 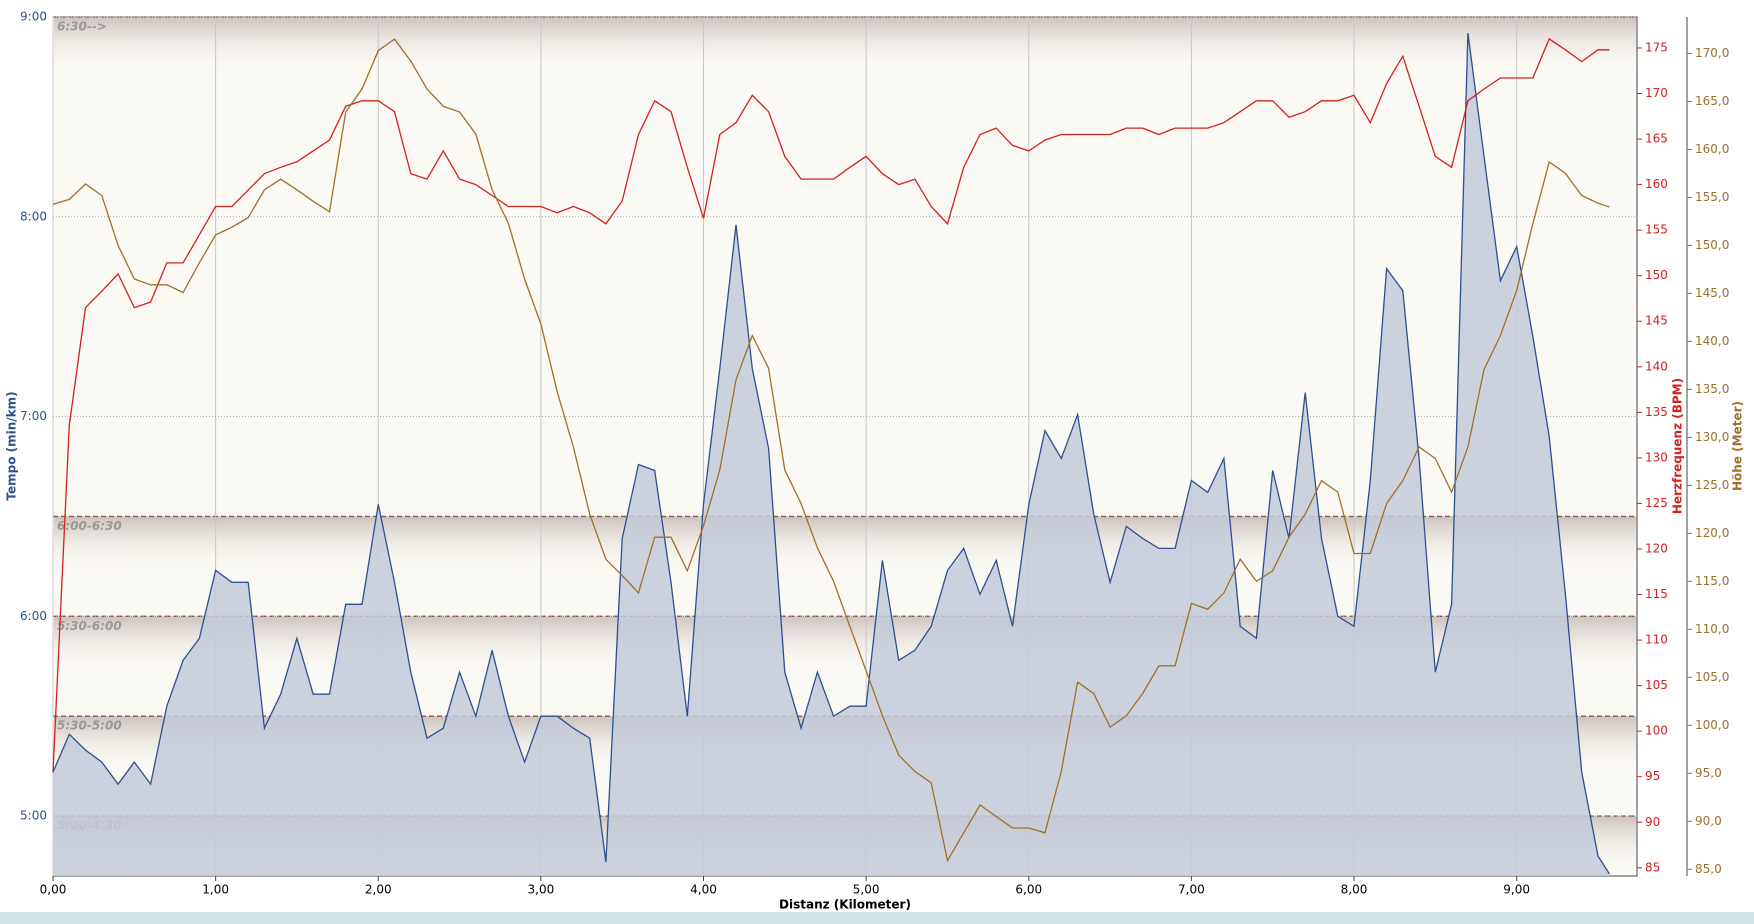 I want to click on y-tick-label: 8:00, so click(x=33, y=216).